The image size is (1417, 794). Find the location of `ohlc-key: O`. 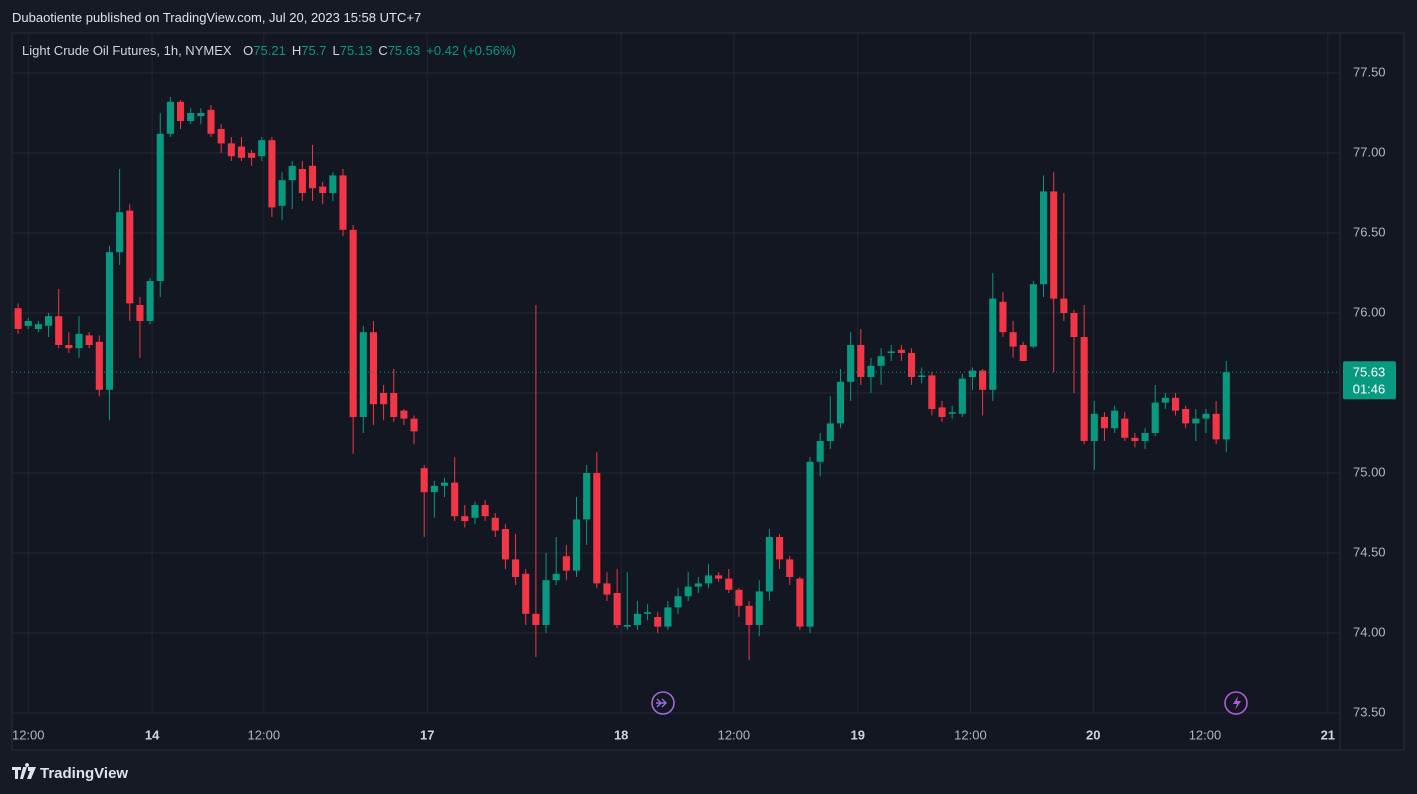

ohlc-key: O is located at coordinates (248, 50).